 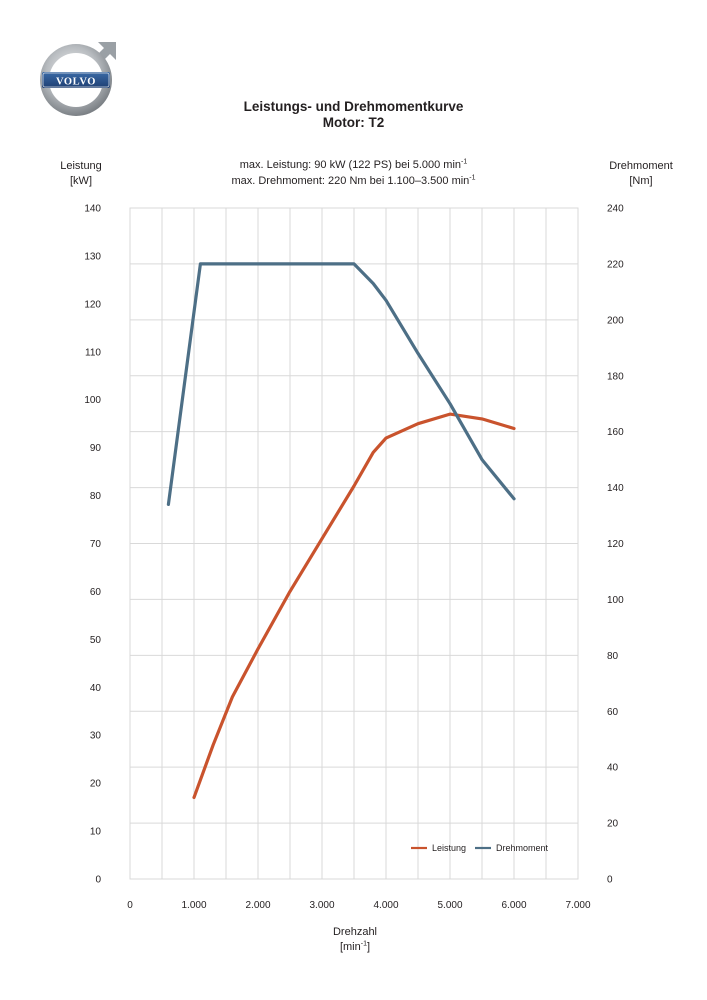 I want to click on left-tick-label: 110, so click(x=93, y=352).